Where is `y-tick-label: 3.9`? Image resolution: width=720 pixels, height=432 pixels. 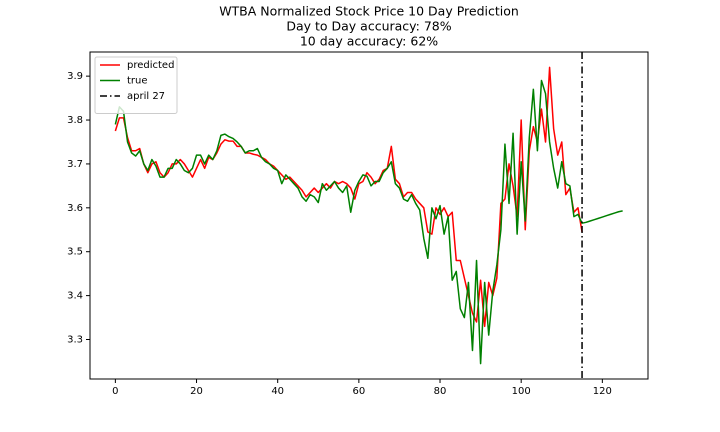
y-tick-label: 3.9 is located at coordinates (75, 76).